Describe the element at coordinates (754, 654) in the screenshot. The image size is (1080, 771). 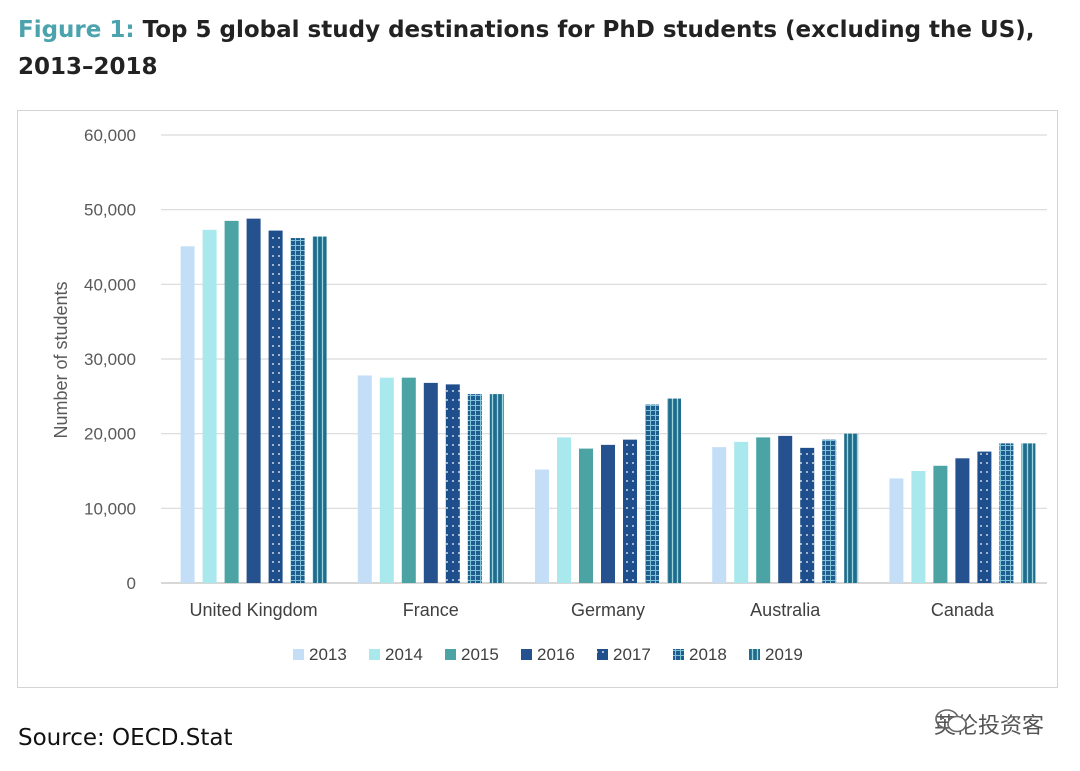
I see `legend-swatch-2019` at that location.